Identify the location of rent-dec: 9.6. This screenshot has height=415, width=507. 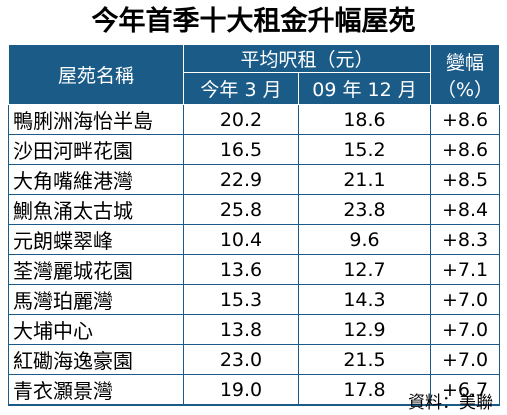
(365, 239).